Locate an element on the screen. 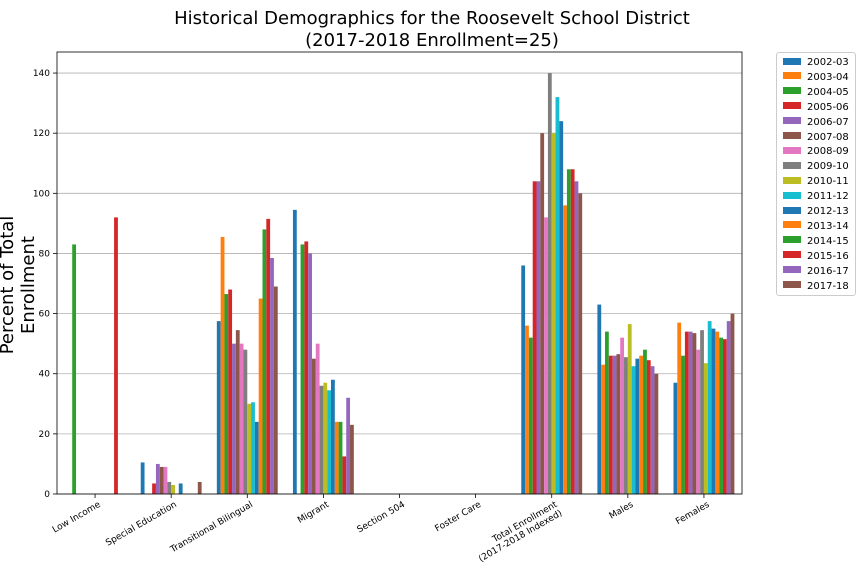 Image resolution: width=864 pixels, height=576 pixels. legend-label: 2015-16 is located at coordinates (828, 256).